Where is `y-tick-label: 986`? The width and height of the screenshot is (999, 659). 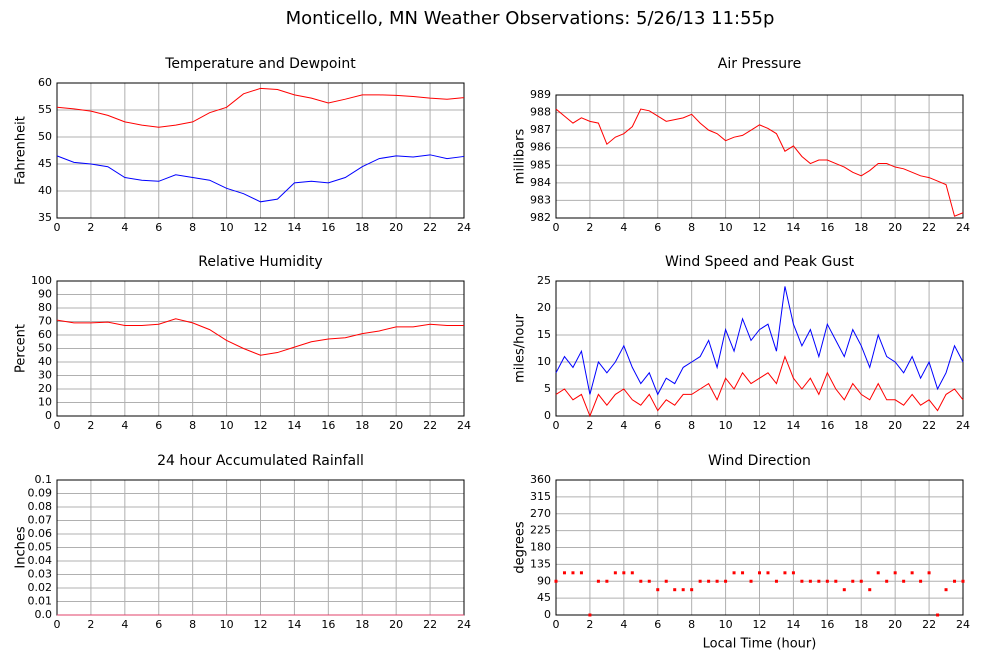 y-tick-label: 986 is located at coordinates (540, 147).